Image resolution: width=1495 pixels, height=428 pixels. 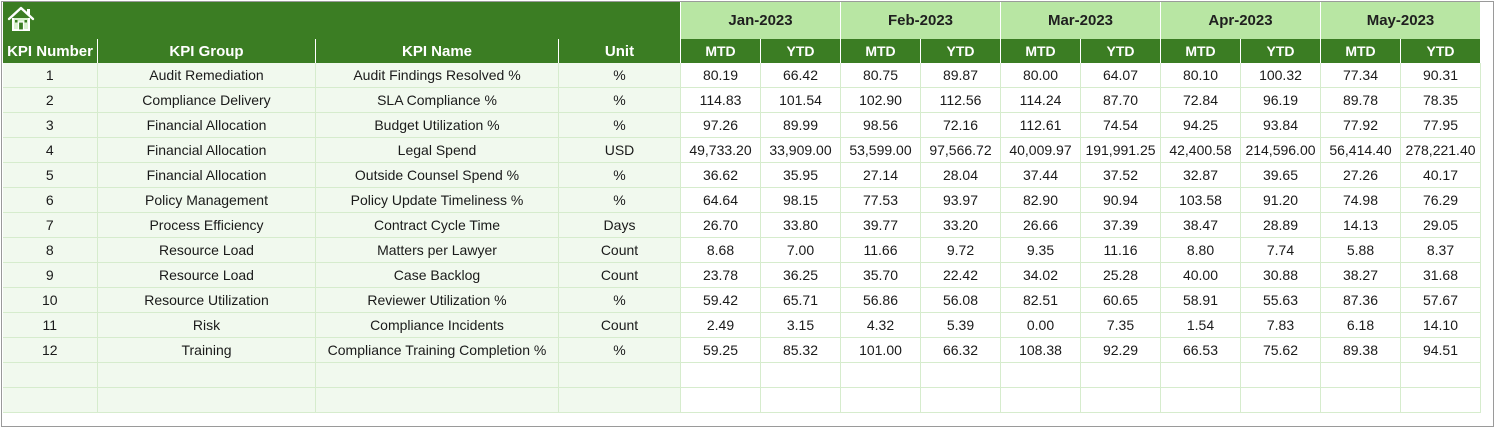 What do you see at coordinates (437, 75) in the screenshot?
I see `kpi-name-cell: Audit Findings Resolved %` at bounding box center [437, 75].